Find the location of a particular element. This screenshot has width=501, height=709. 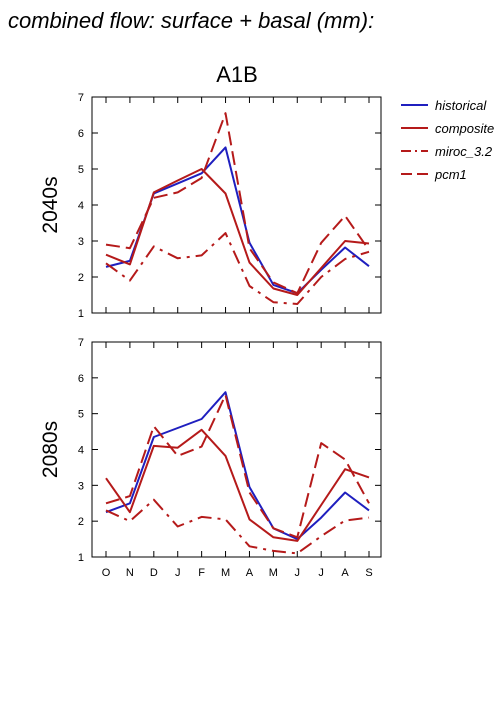

legend-item-historical: historical is located at coordinates (444, 105).